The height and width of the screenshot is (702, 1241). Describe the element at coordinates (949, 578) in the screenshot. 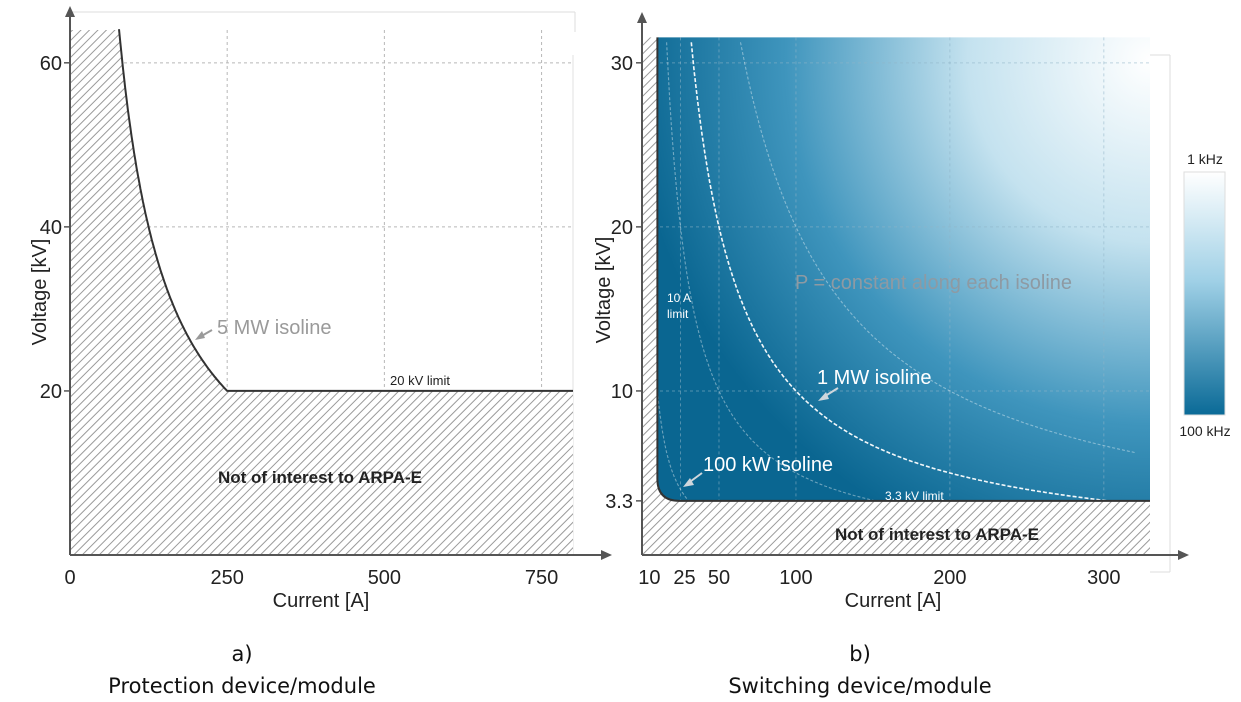

I see `panel-b-x-tick-label: 200` at that location.